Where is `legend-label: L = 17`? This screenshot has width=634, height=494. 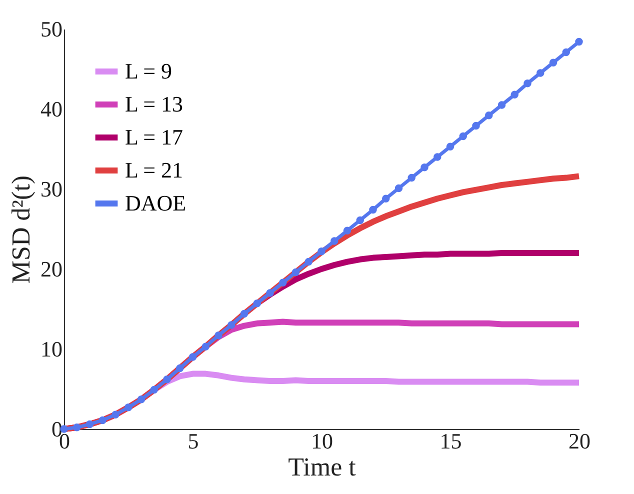
legend-label: L = 17 is located at coordinates (154, 137).